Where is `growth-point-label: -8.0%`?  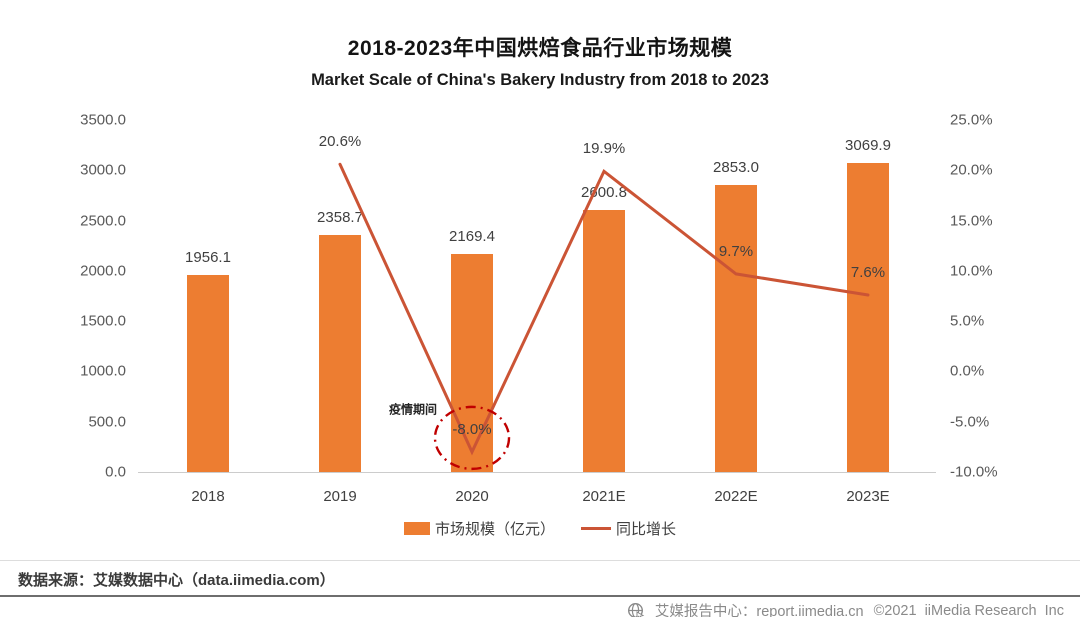 growth-point-label: -8.0% is located at coordinates (472, 429).